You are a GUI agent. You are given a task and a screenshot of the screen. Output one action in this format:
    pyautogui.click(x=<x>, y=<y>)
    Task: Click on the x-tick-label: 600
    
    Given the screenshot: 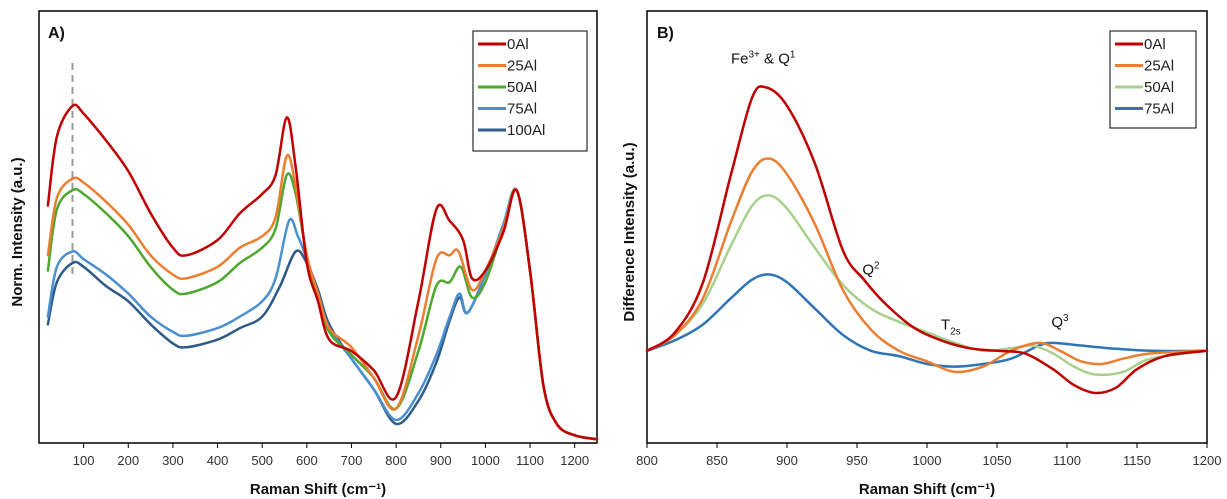 What is the action you would take?
    pyautogui.click(x=307, y=460)
    